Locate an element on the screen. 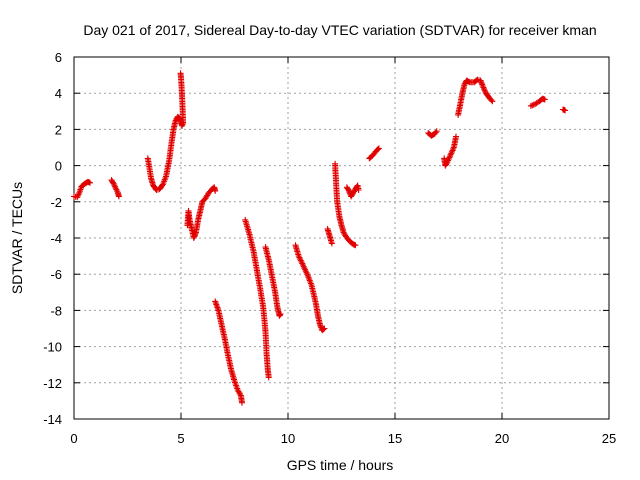 This screenshot has width=640, height=480. y-tick-label: -2 is located at coordinates (56, 202).